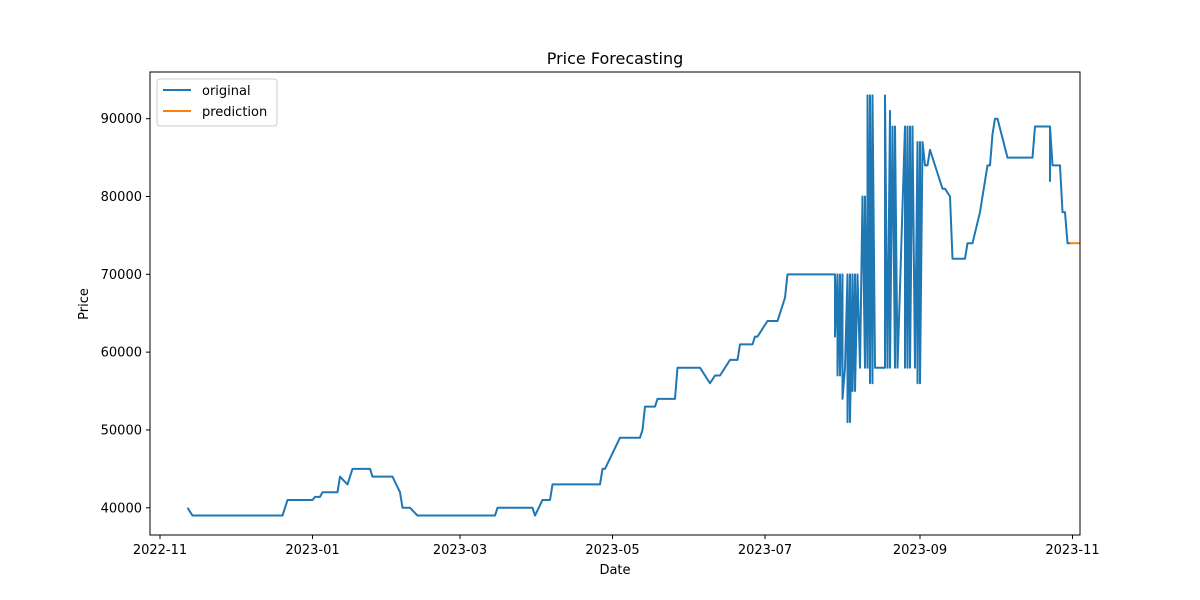  What do you see at coordinates (615, 58) in the screenshot?
I see `chart-title: Price Forecasting` at bounding box center [615, 58].